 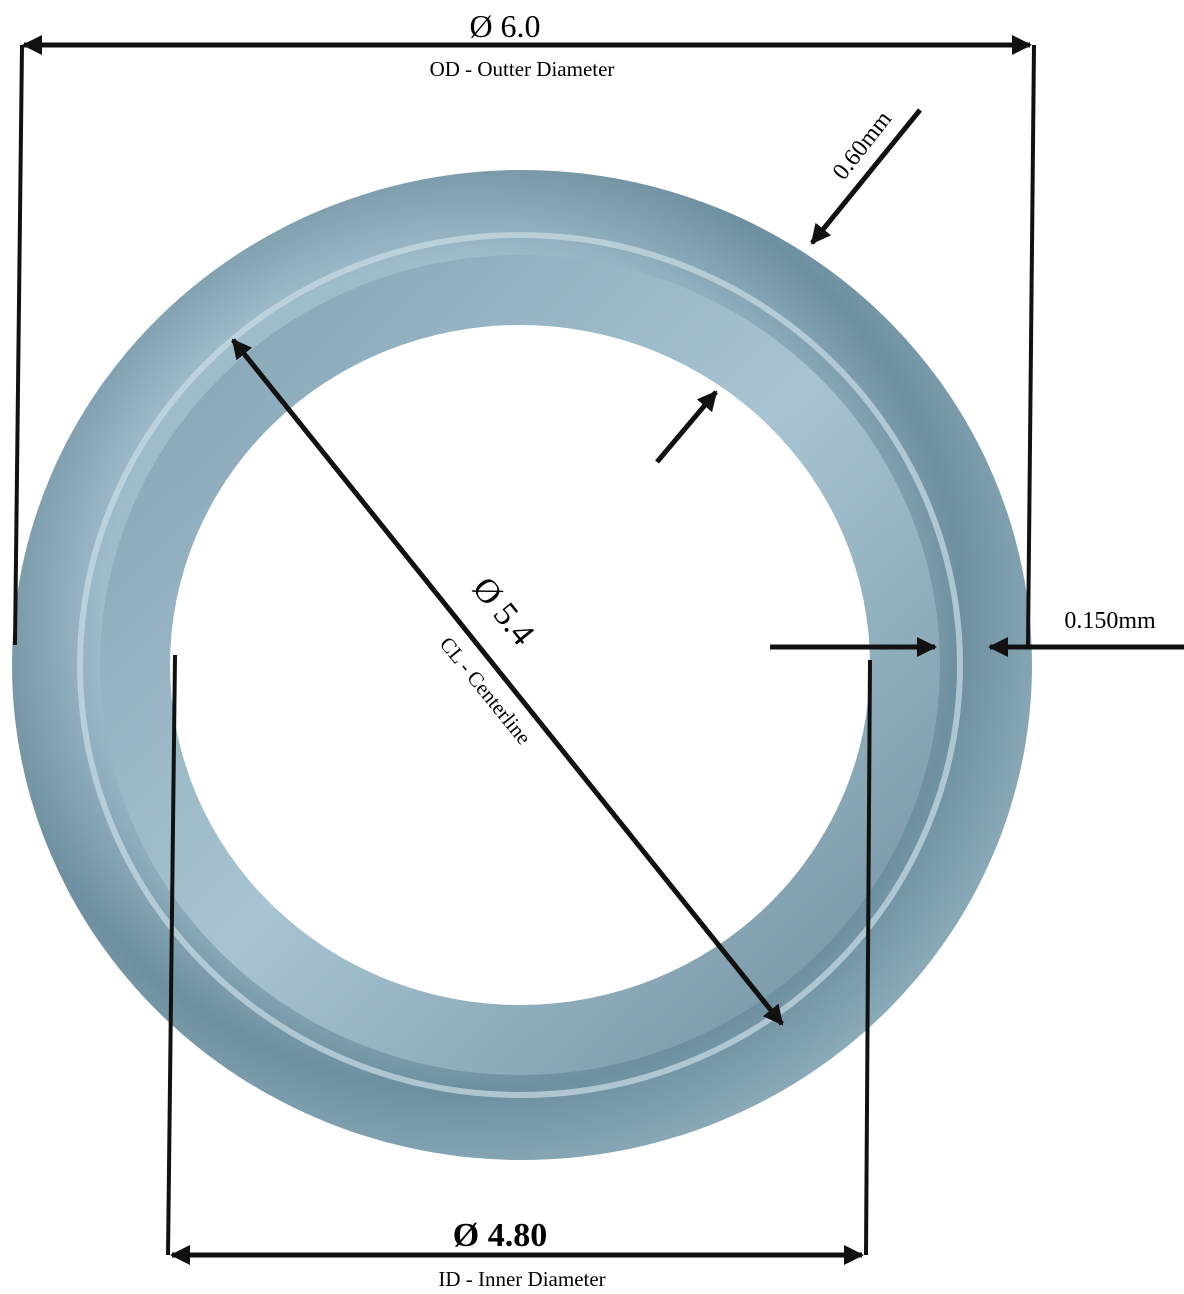 What do you see at coordinates (500, 1235) in the screenshot?
I see `id-value: Ø 4.80` at bounding box center [500, 1235].